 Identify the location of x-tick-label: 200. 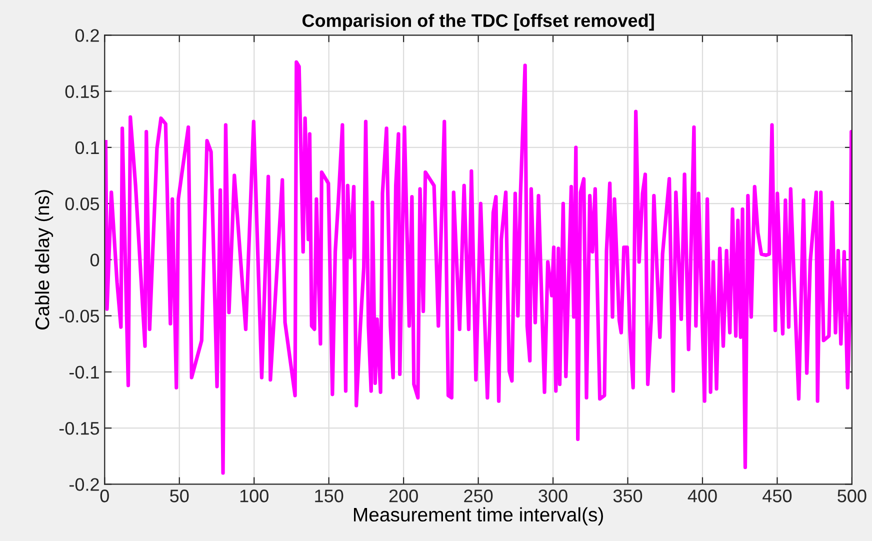
(403, 496).